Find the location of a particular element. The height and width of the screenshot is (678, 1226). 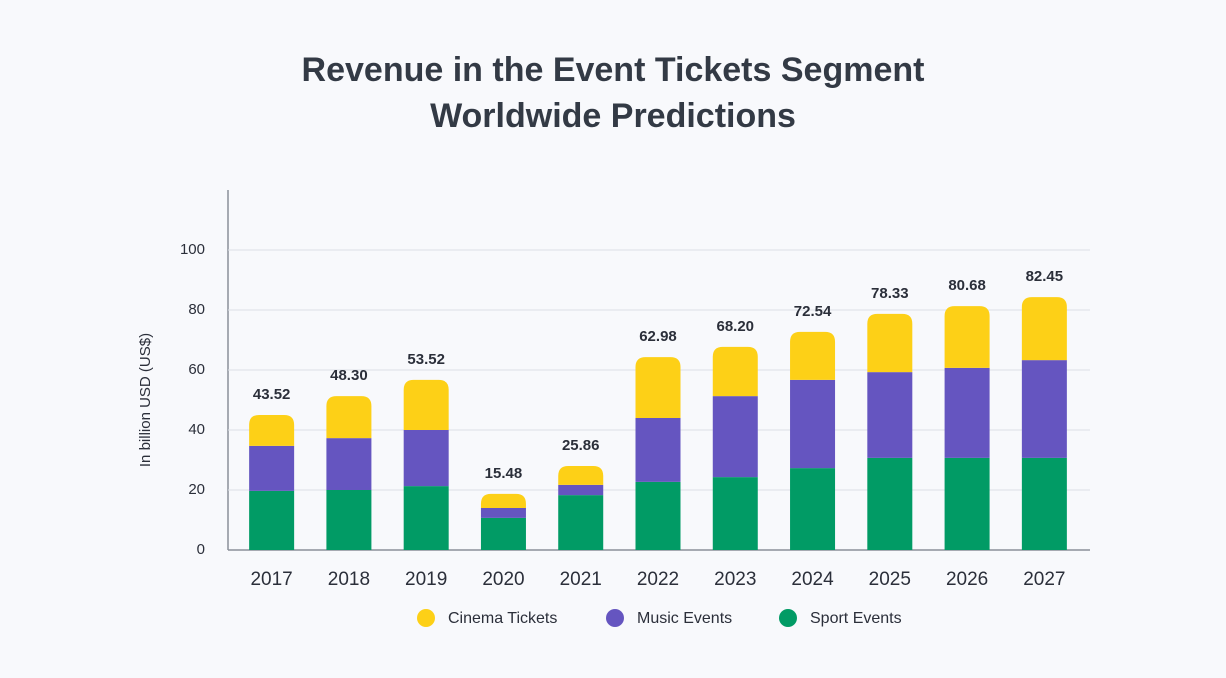

x-tick-label: 2020 is located at coordinates (503, 579).